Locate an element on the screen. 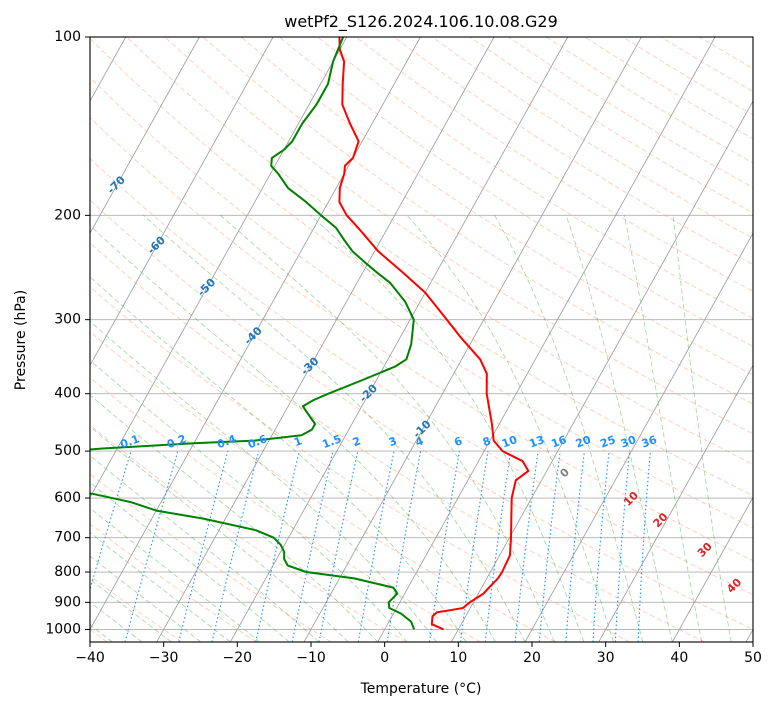  mixing-ratio-label: 8 is located at coordinates (487, 441).